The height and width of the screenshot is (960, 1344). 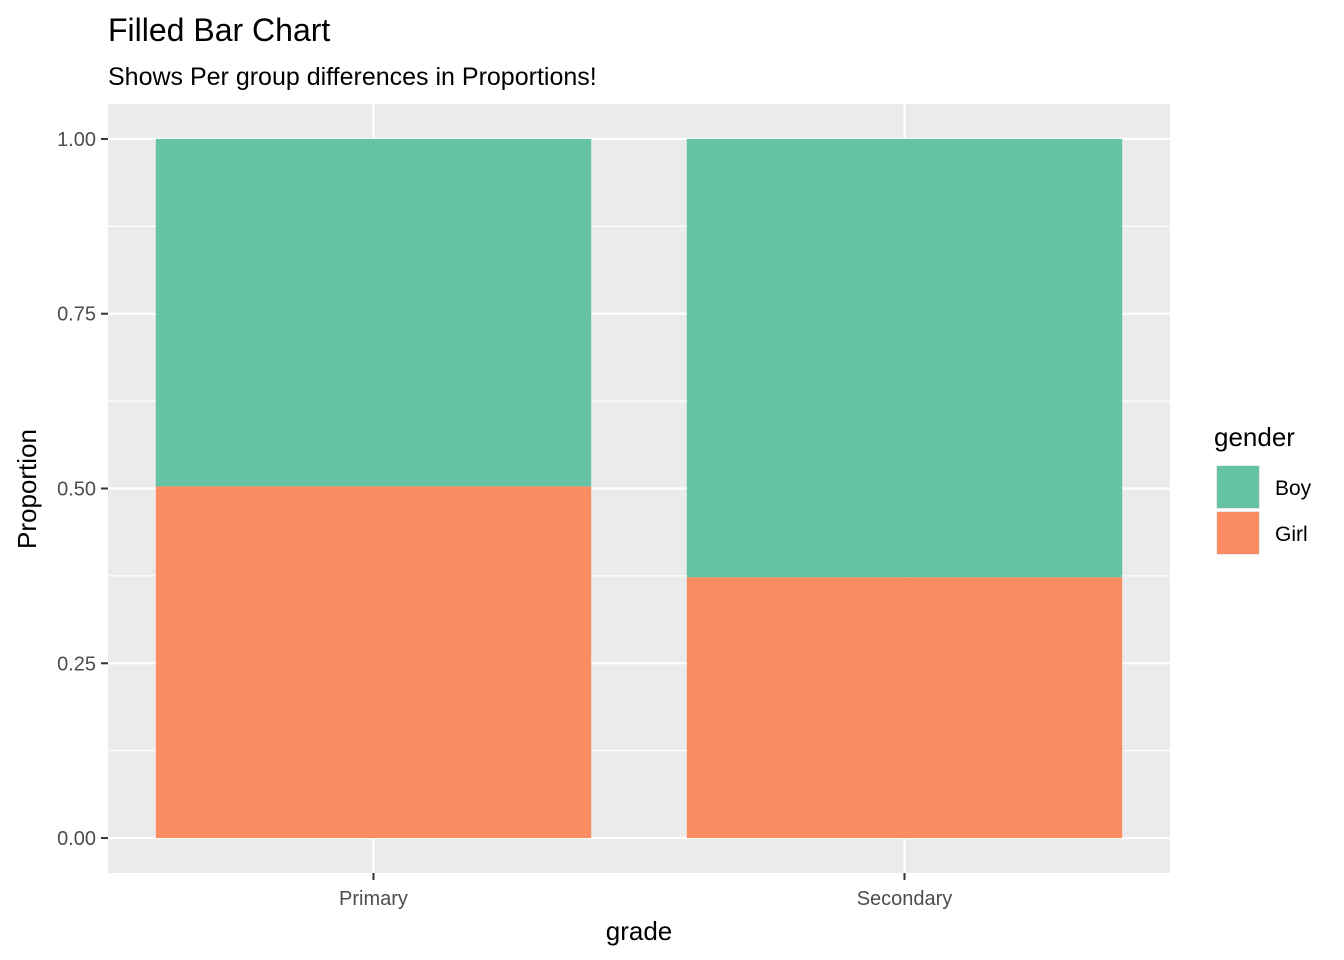 I want to click on bar-boy-secondary, so click(x=904, y=358).